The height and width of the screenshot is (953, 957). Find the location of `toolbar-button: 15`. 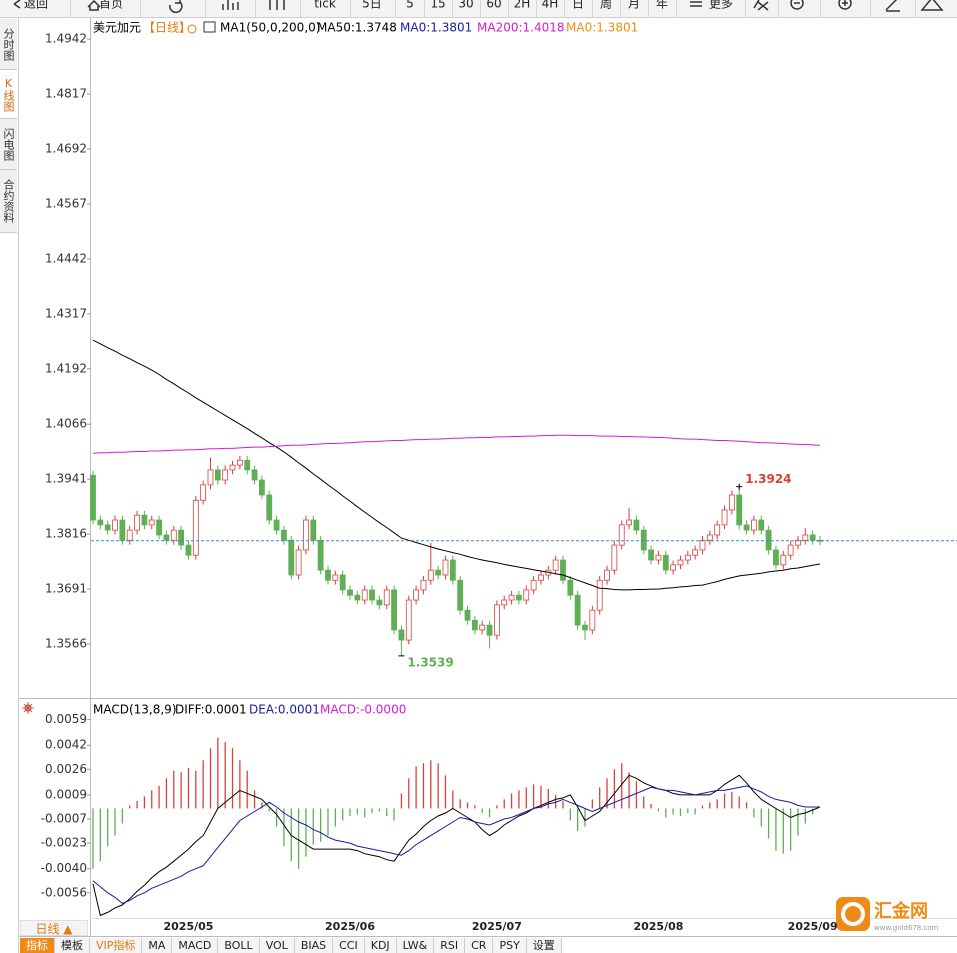

toolbar-button: 15 is located at coordinates (437, 5).